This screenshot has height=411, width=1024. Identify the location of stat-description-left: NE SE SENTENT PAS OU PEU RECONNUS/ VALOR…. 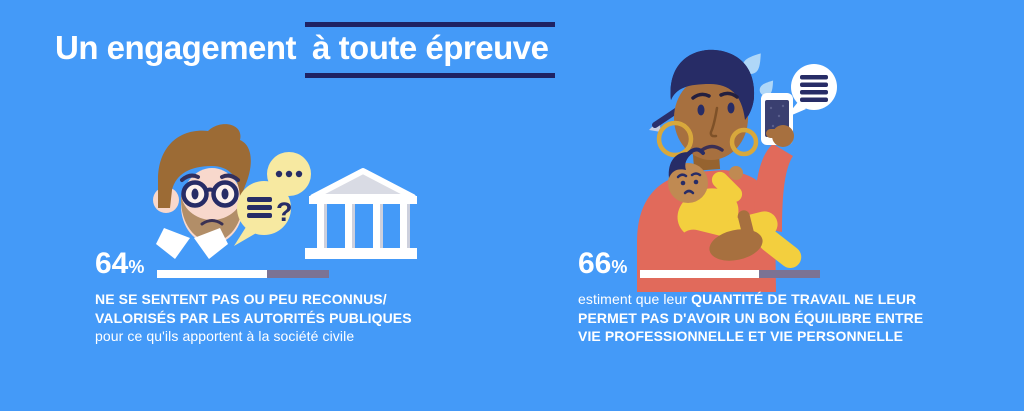
(253, 318).